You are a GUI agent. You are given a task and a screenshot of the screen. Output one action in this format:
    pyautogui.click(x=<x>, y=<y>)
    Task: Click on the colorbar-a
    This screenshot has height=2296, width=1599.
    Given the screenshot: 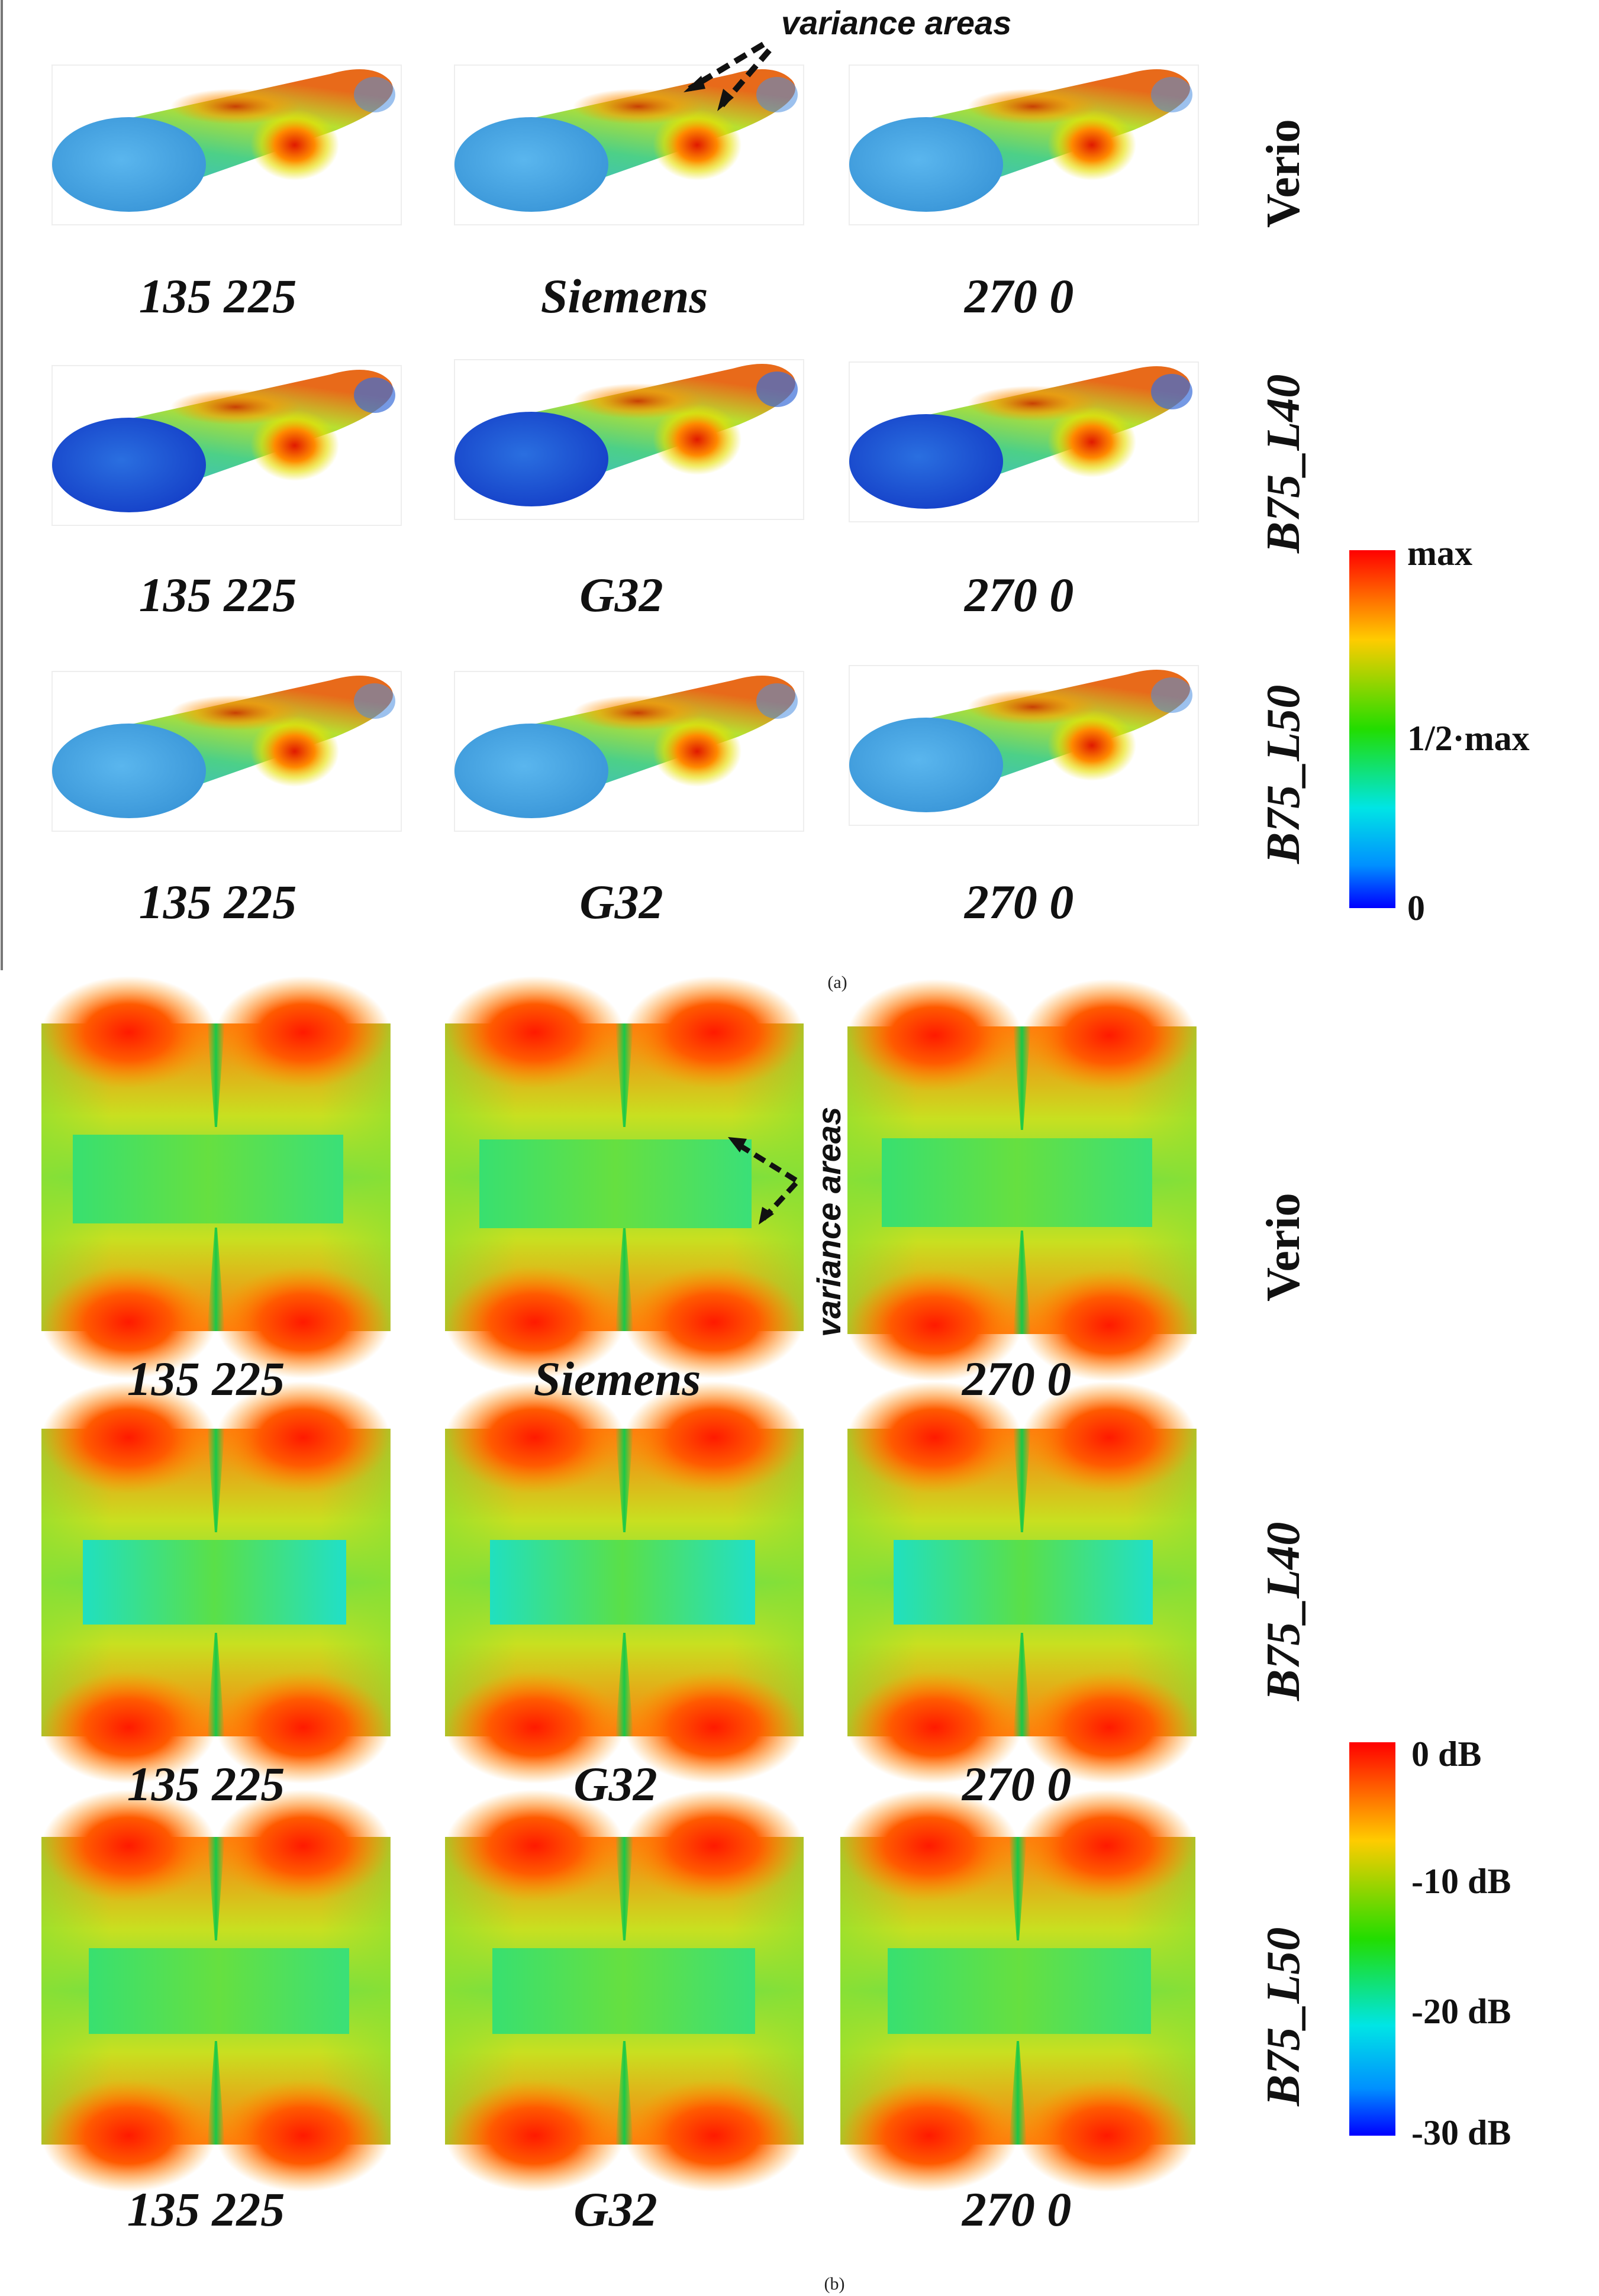 What is the action you would take?
    pyautogui.click(x=1372, y=729)
    